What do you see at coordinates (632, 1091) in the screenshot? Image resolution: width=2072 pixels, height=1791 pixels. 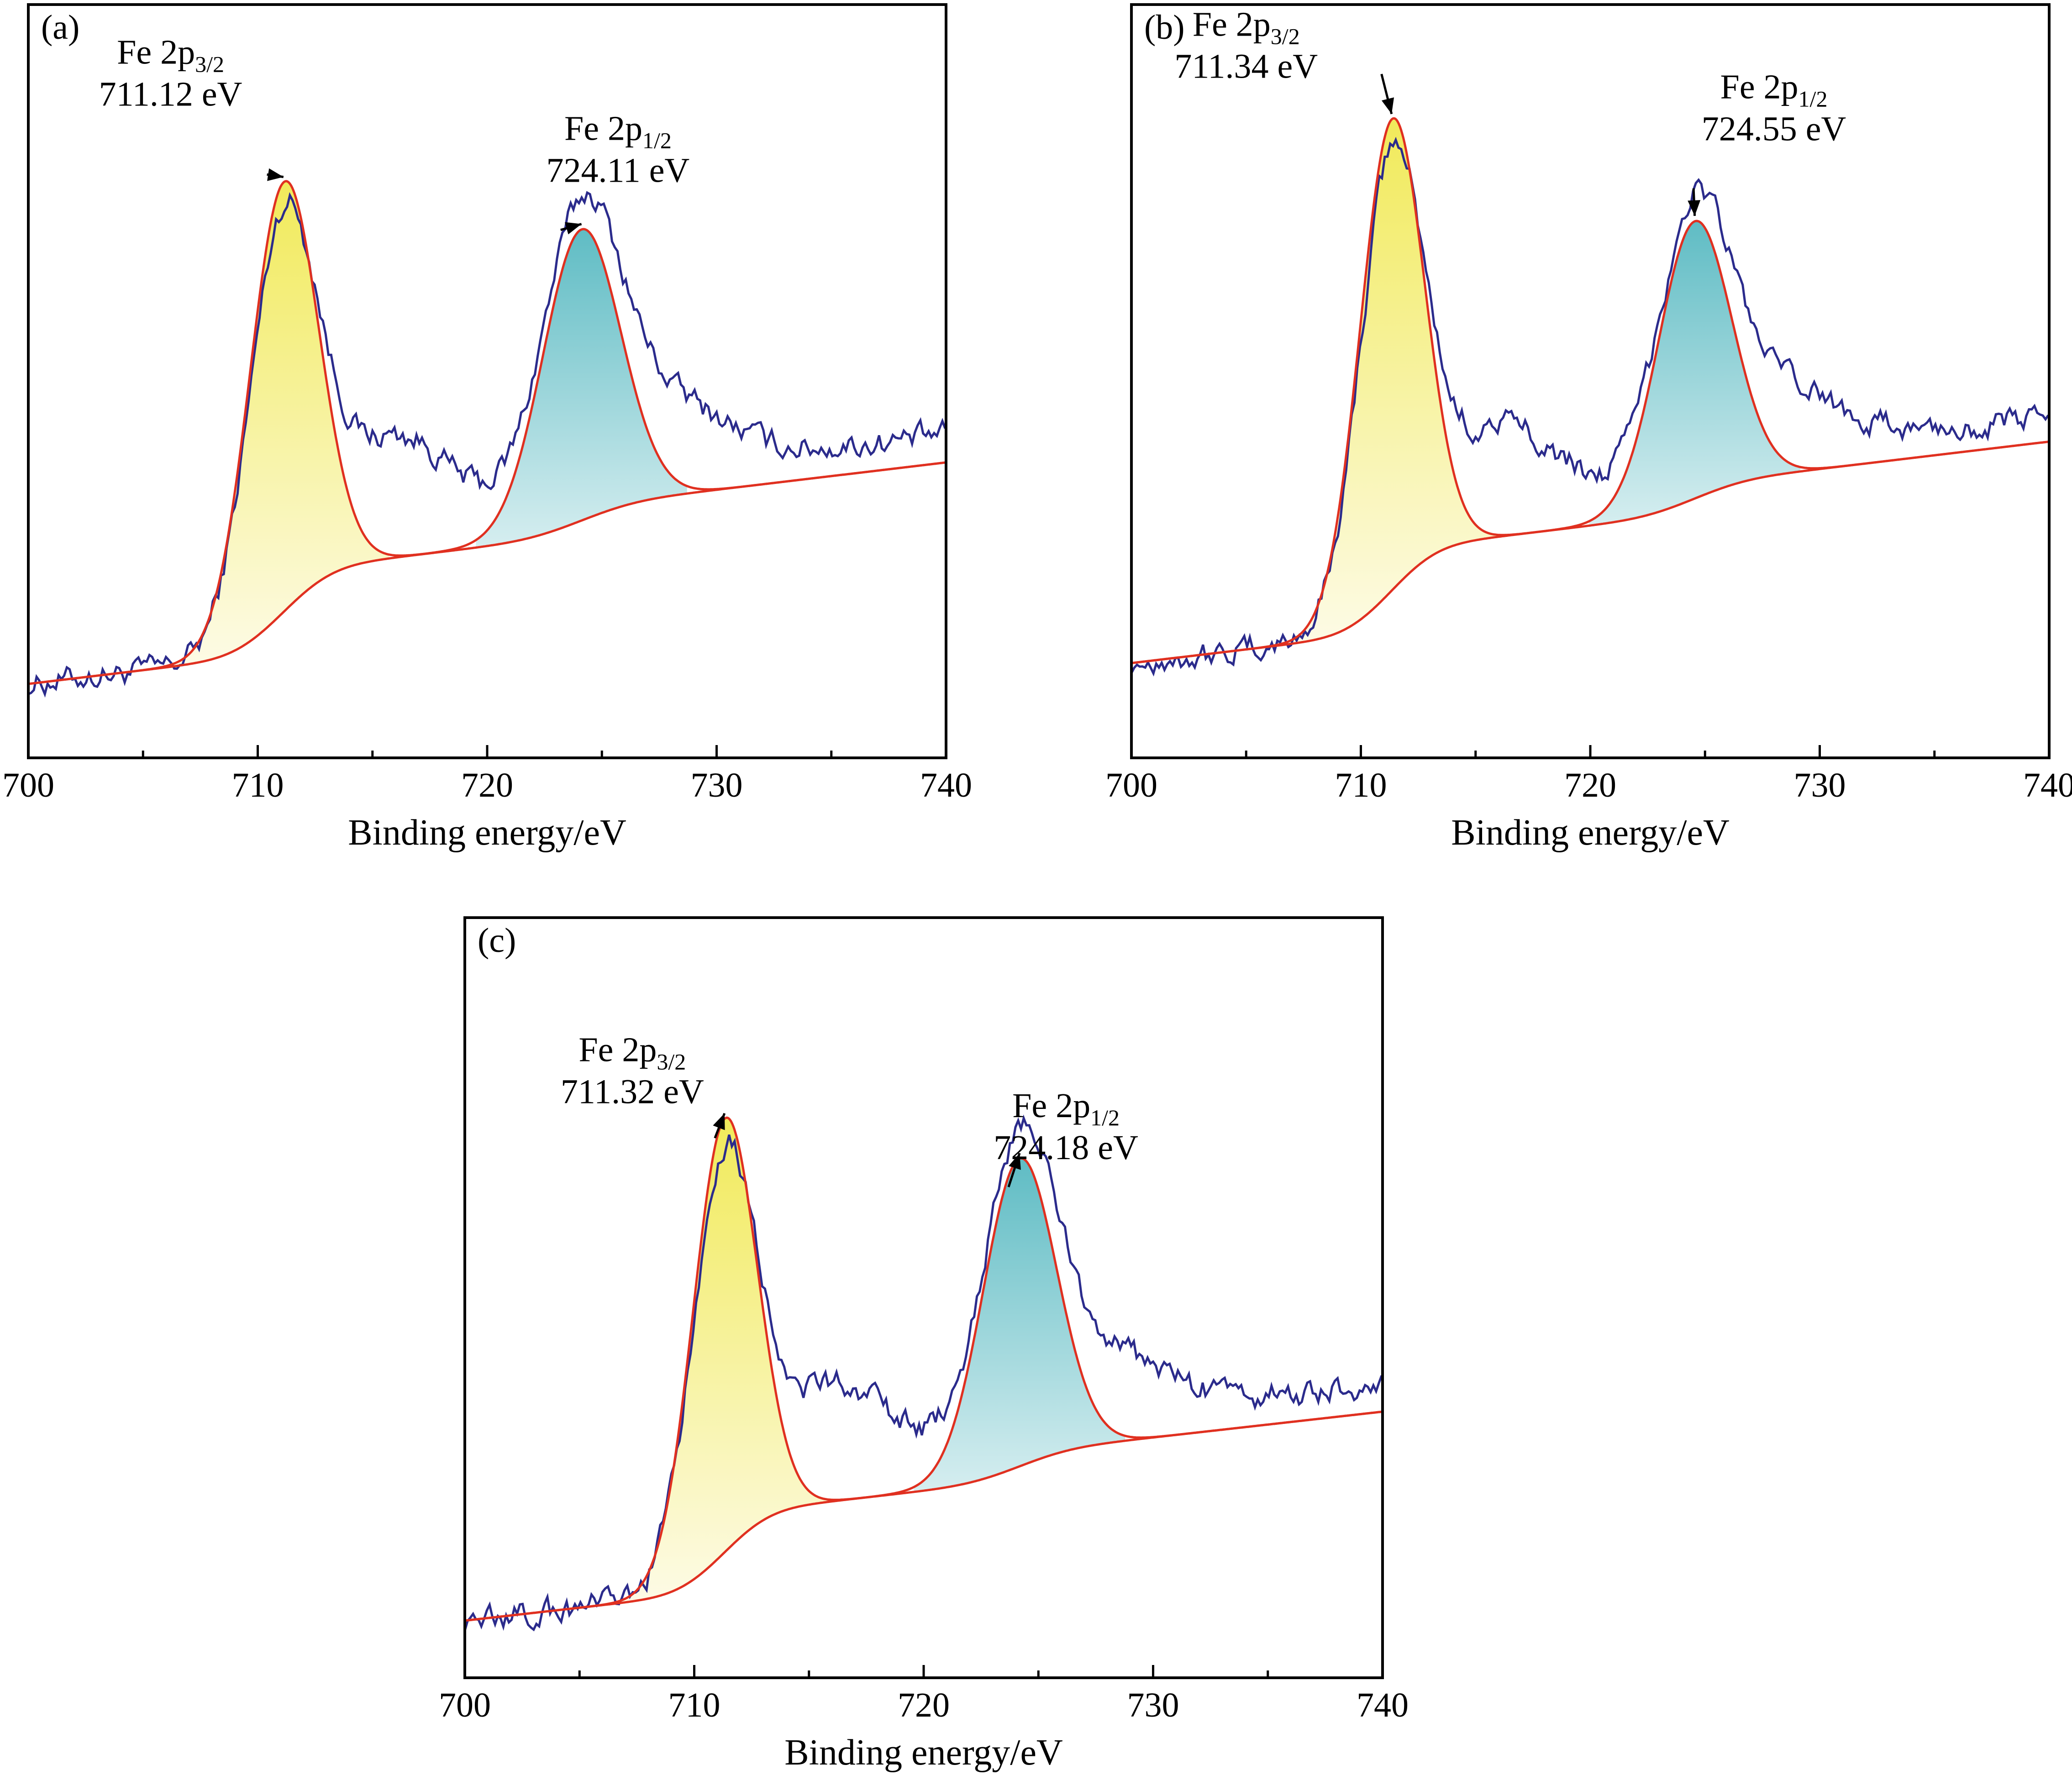 I see `peak-label-energy: 711.32 eV` at bounding box center [632, 1091].